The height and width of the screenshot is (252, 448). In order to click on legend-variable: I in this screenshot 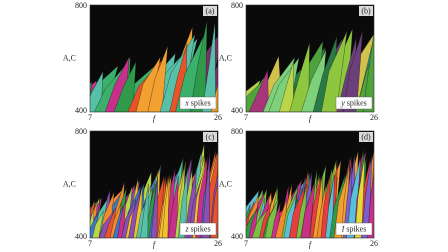, I will do `click(343, 228)`.